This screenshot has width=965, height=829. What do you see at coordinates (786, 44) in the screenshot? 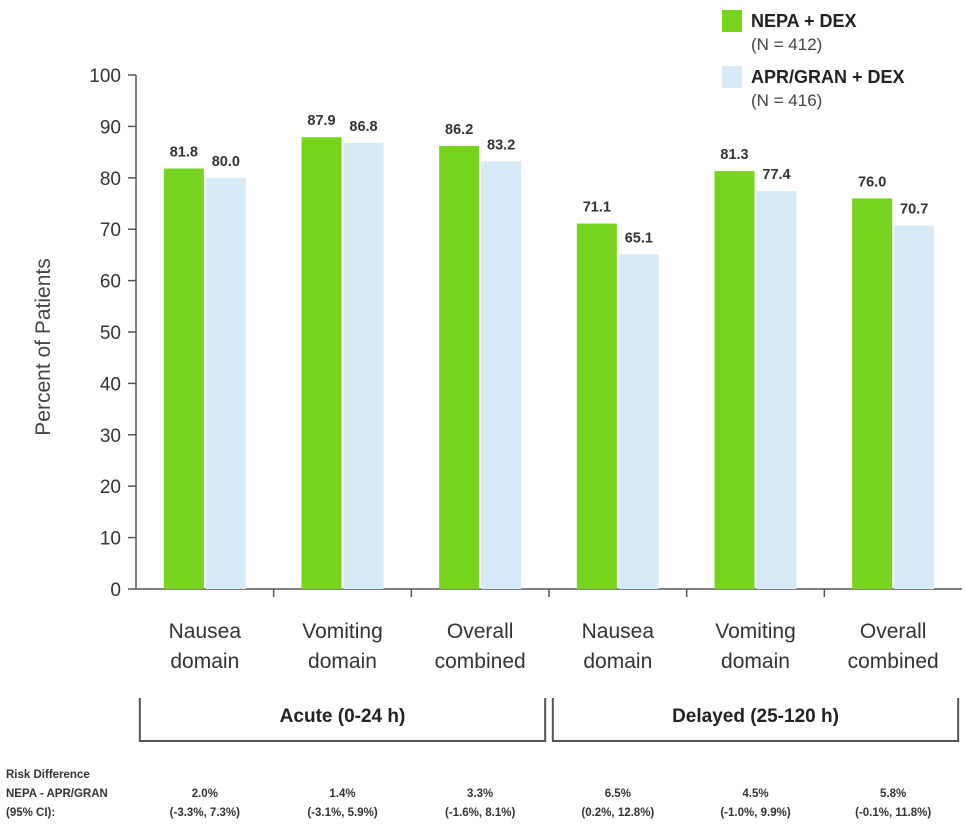
I see `legend-sublabel: (N = 412)` at bounding box center [786, 44].